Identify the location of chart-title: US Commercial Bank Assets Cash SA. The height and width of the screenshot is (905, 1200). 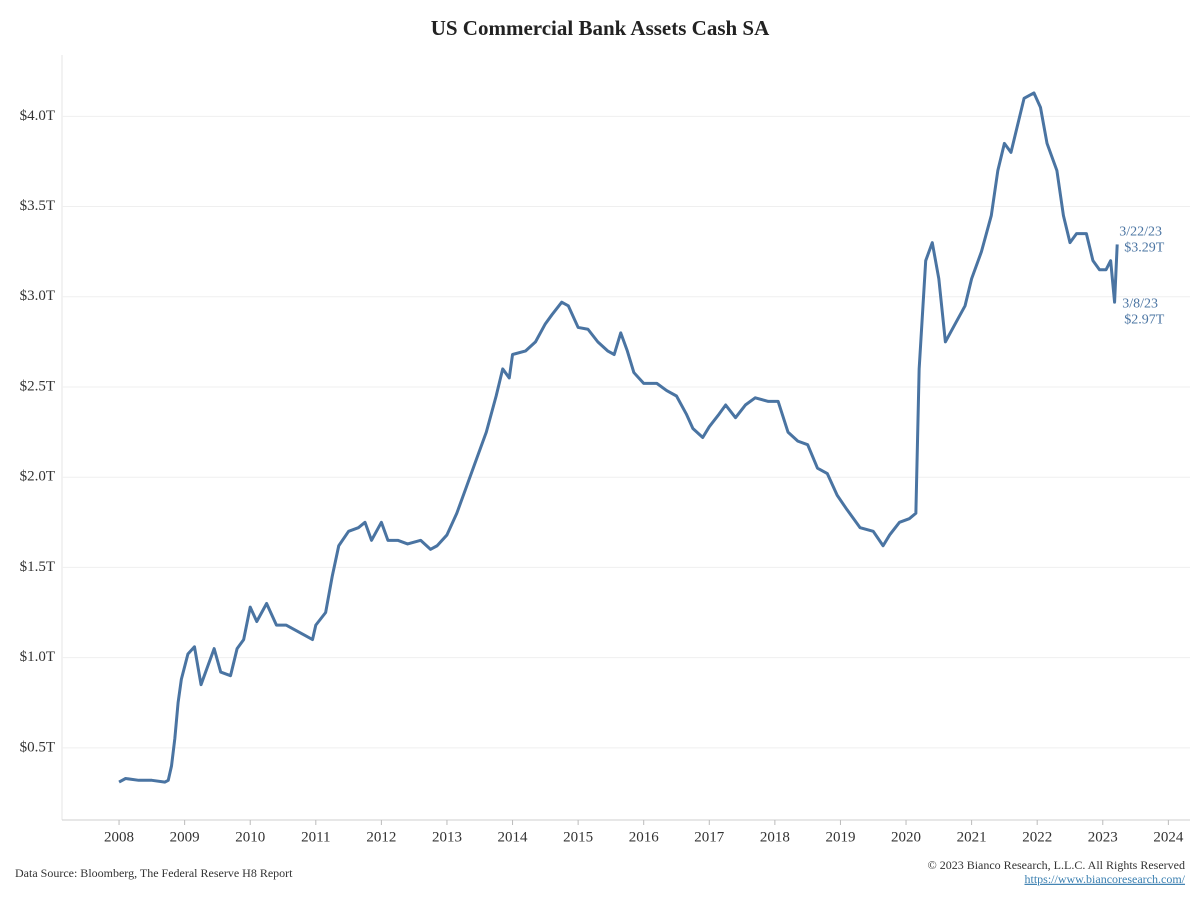
(600, 28).